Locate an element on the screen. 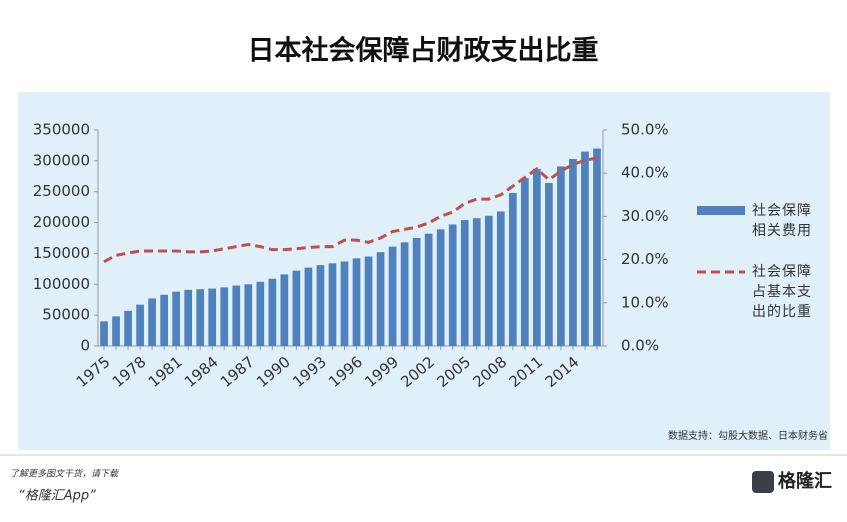 This screenshot has width=847, height=522. logo-icon is located at coordinates (763, 482).